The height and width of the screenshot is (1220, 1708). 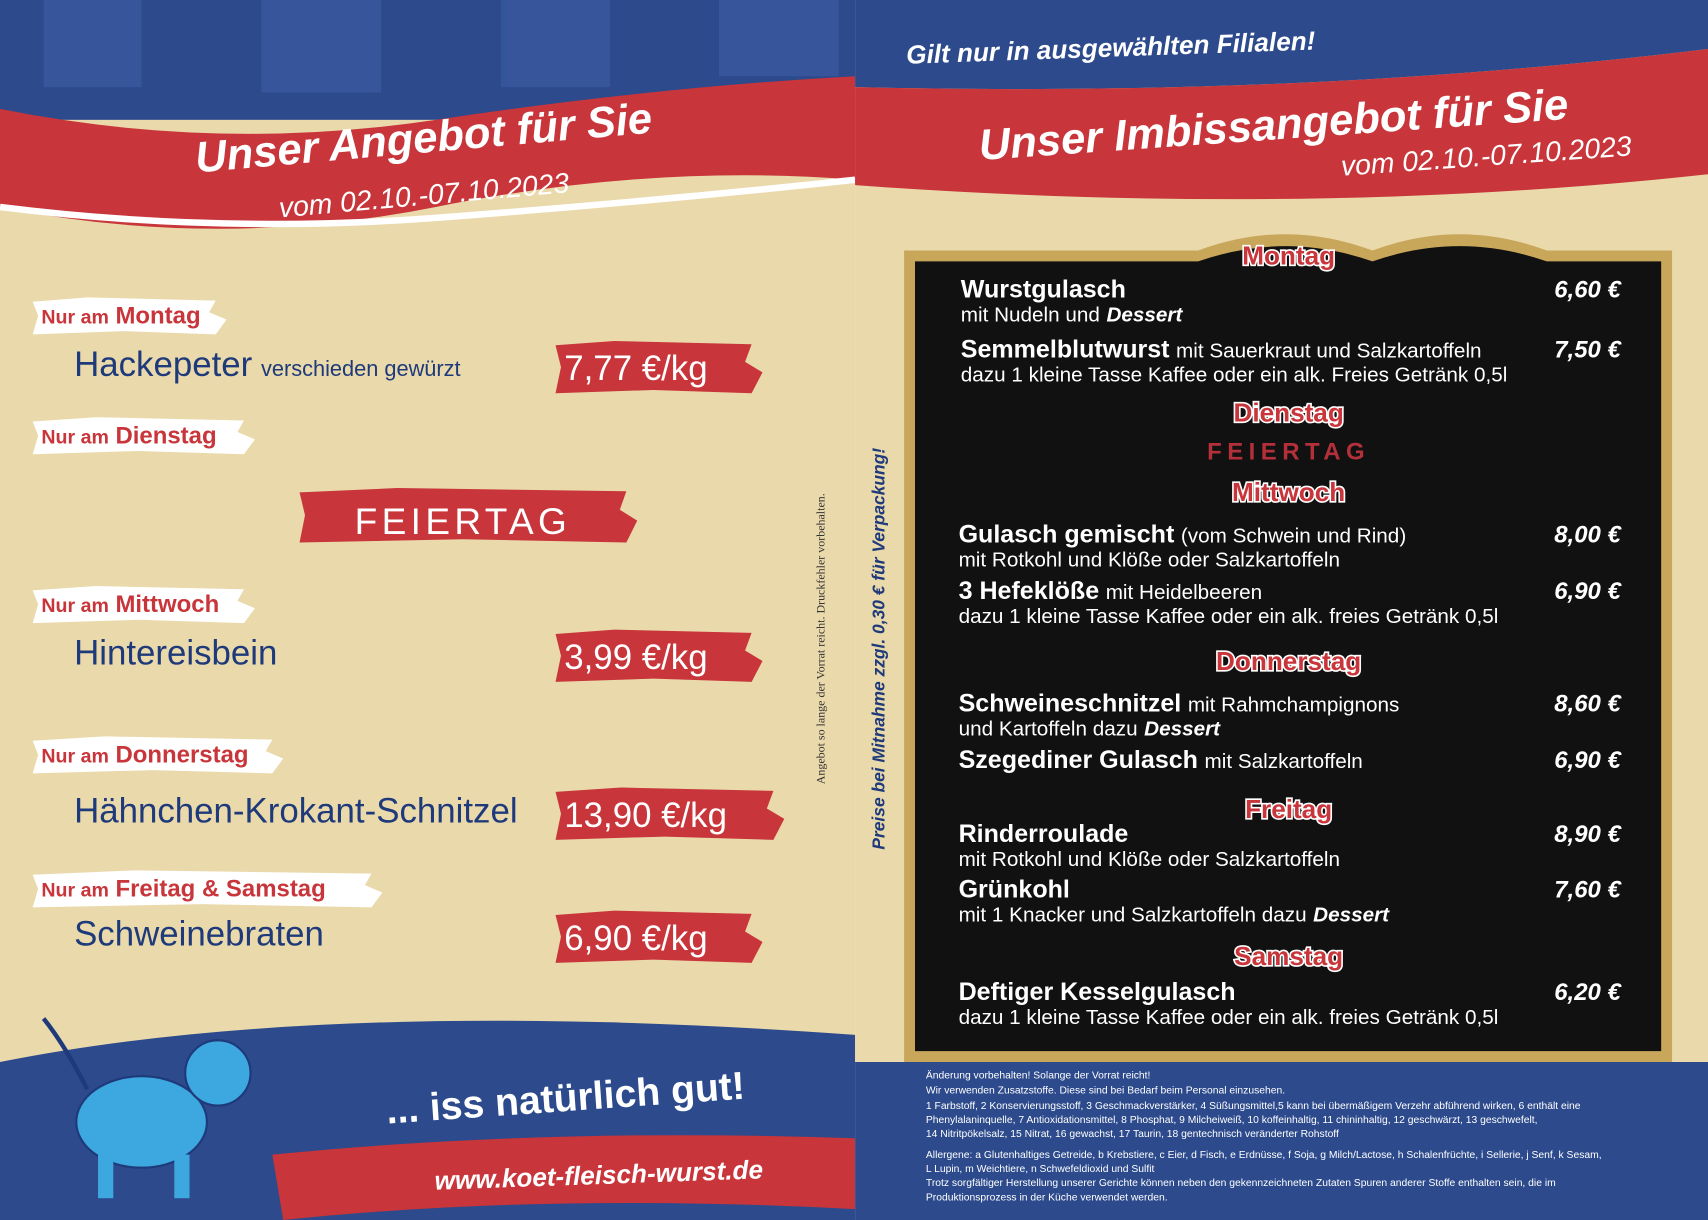 I want to click on day-heading: Freitag, so click(x=1288, y=809).